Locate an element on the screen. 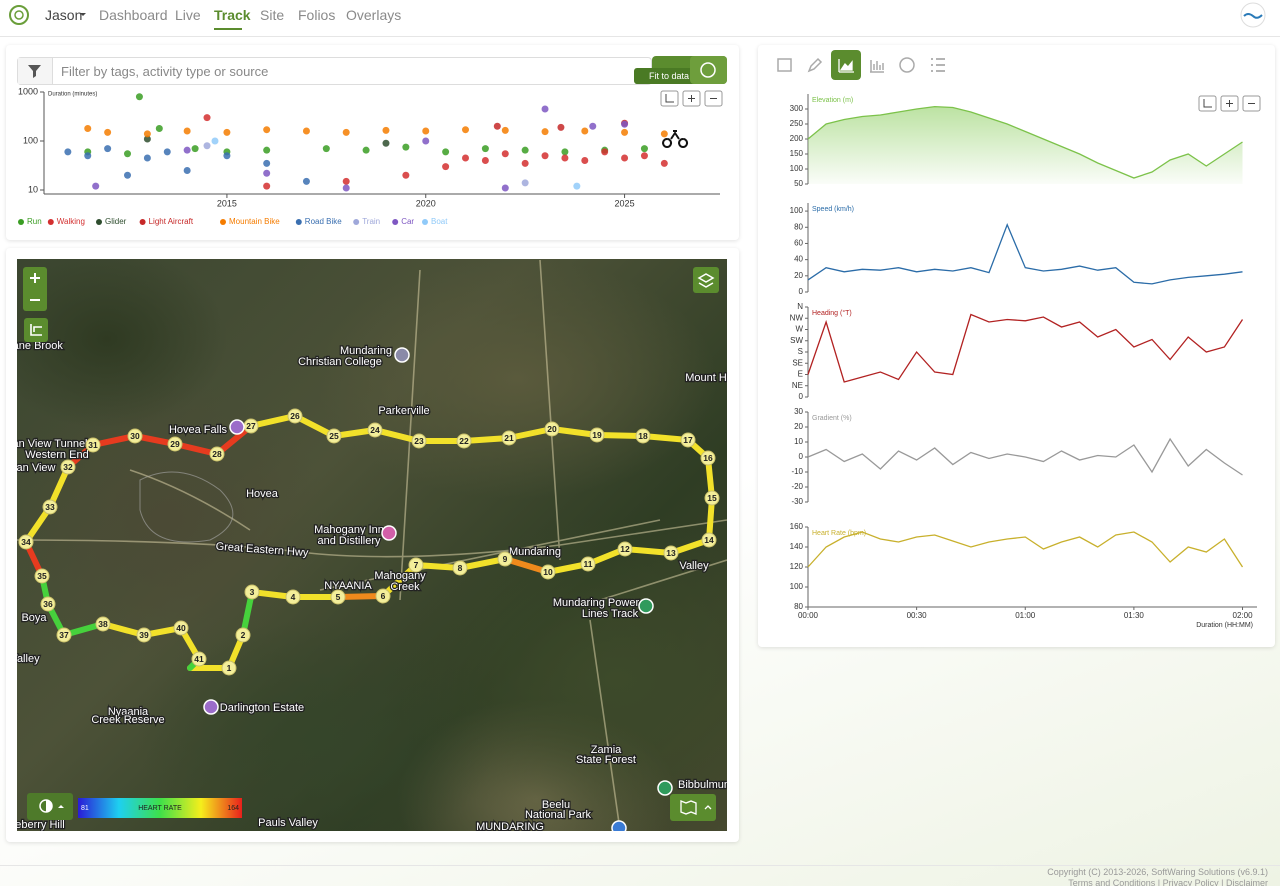  route-marker-label: 39 is located at coordinates (144, 635).